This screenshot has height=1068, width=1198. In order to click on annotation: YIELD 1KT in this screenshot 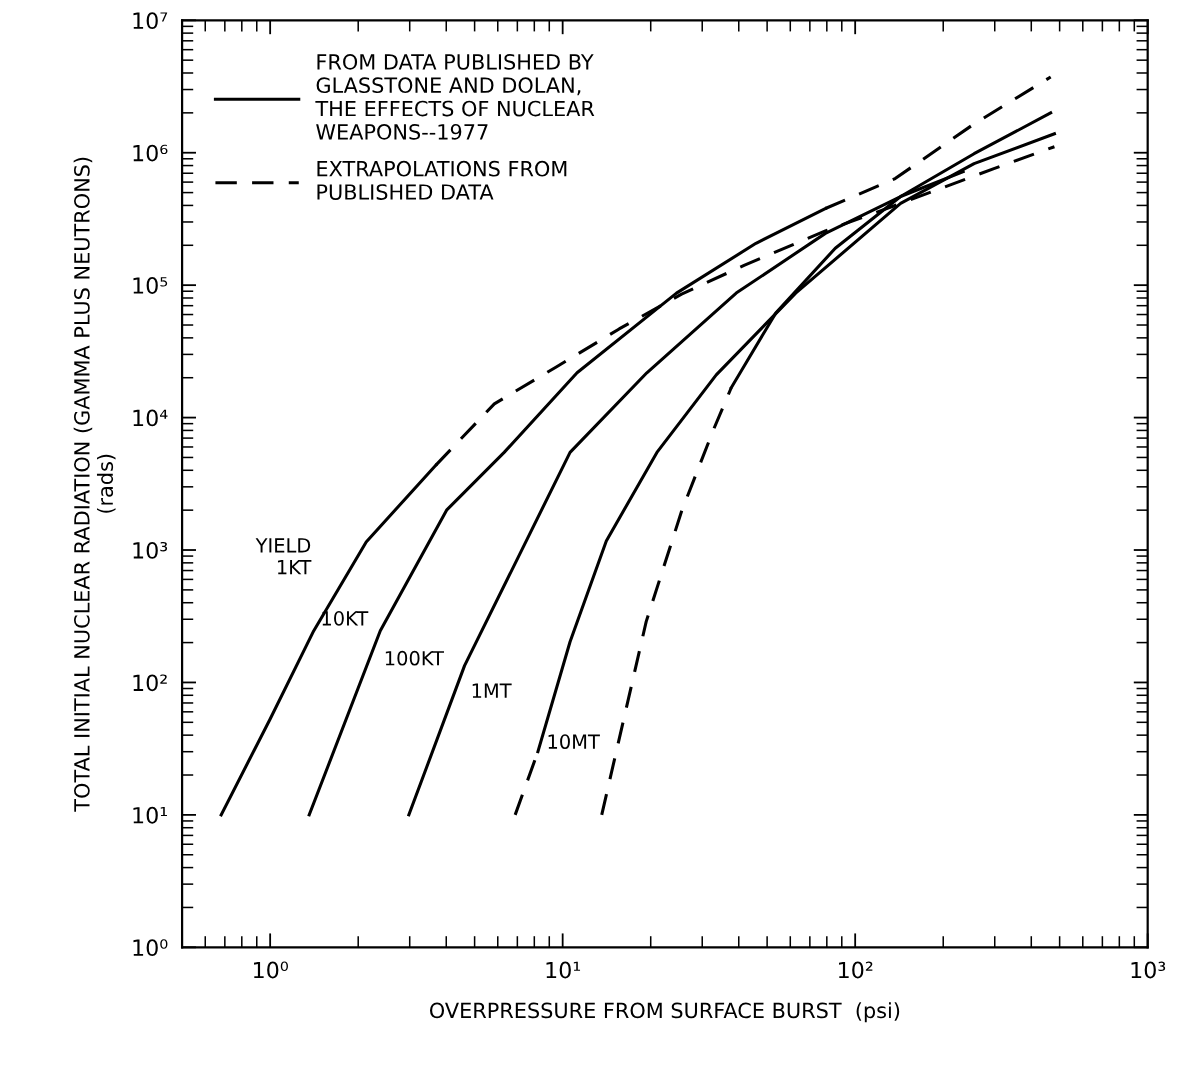, I will do `click(283, 556)`.